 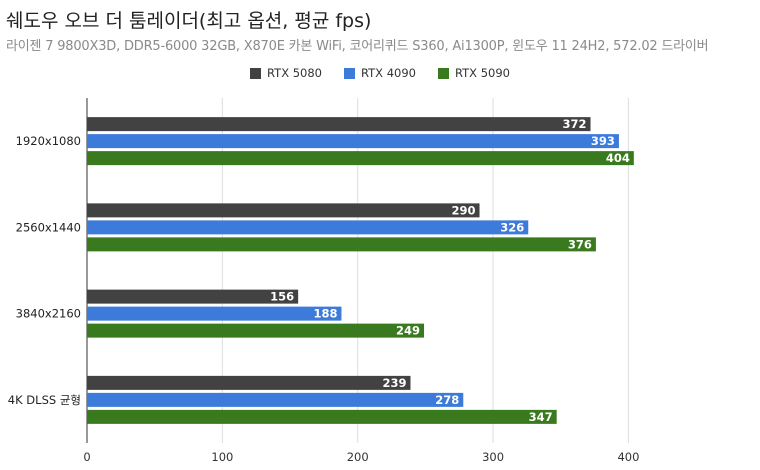 I want to click on legend-label-0: RTX 5080, so click(x=294, y=73).